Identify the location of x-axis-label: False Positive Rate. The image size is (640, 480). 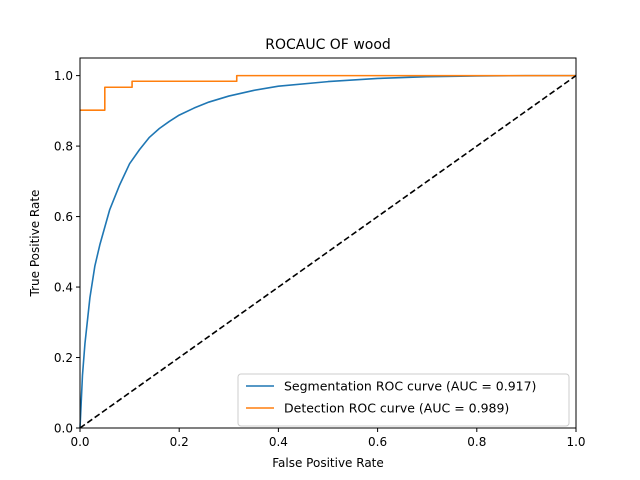
(328, 463).